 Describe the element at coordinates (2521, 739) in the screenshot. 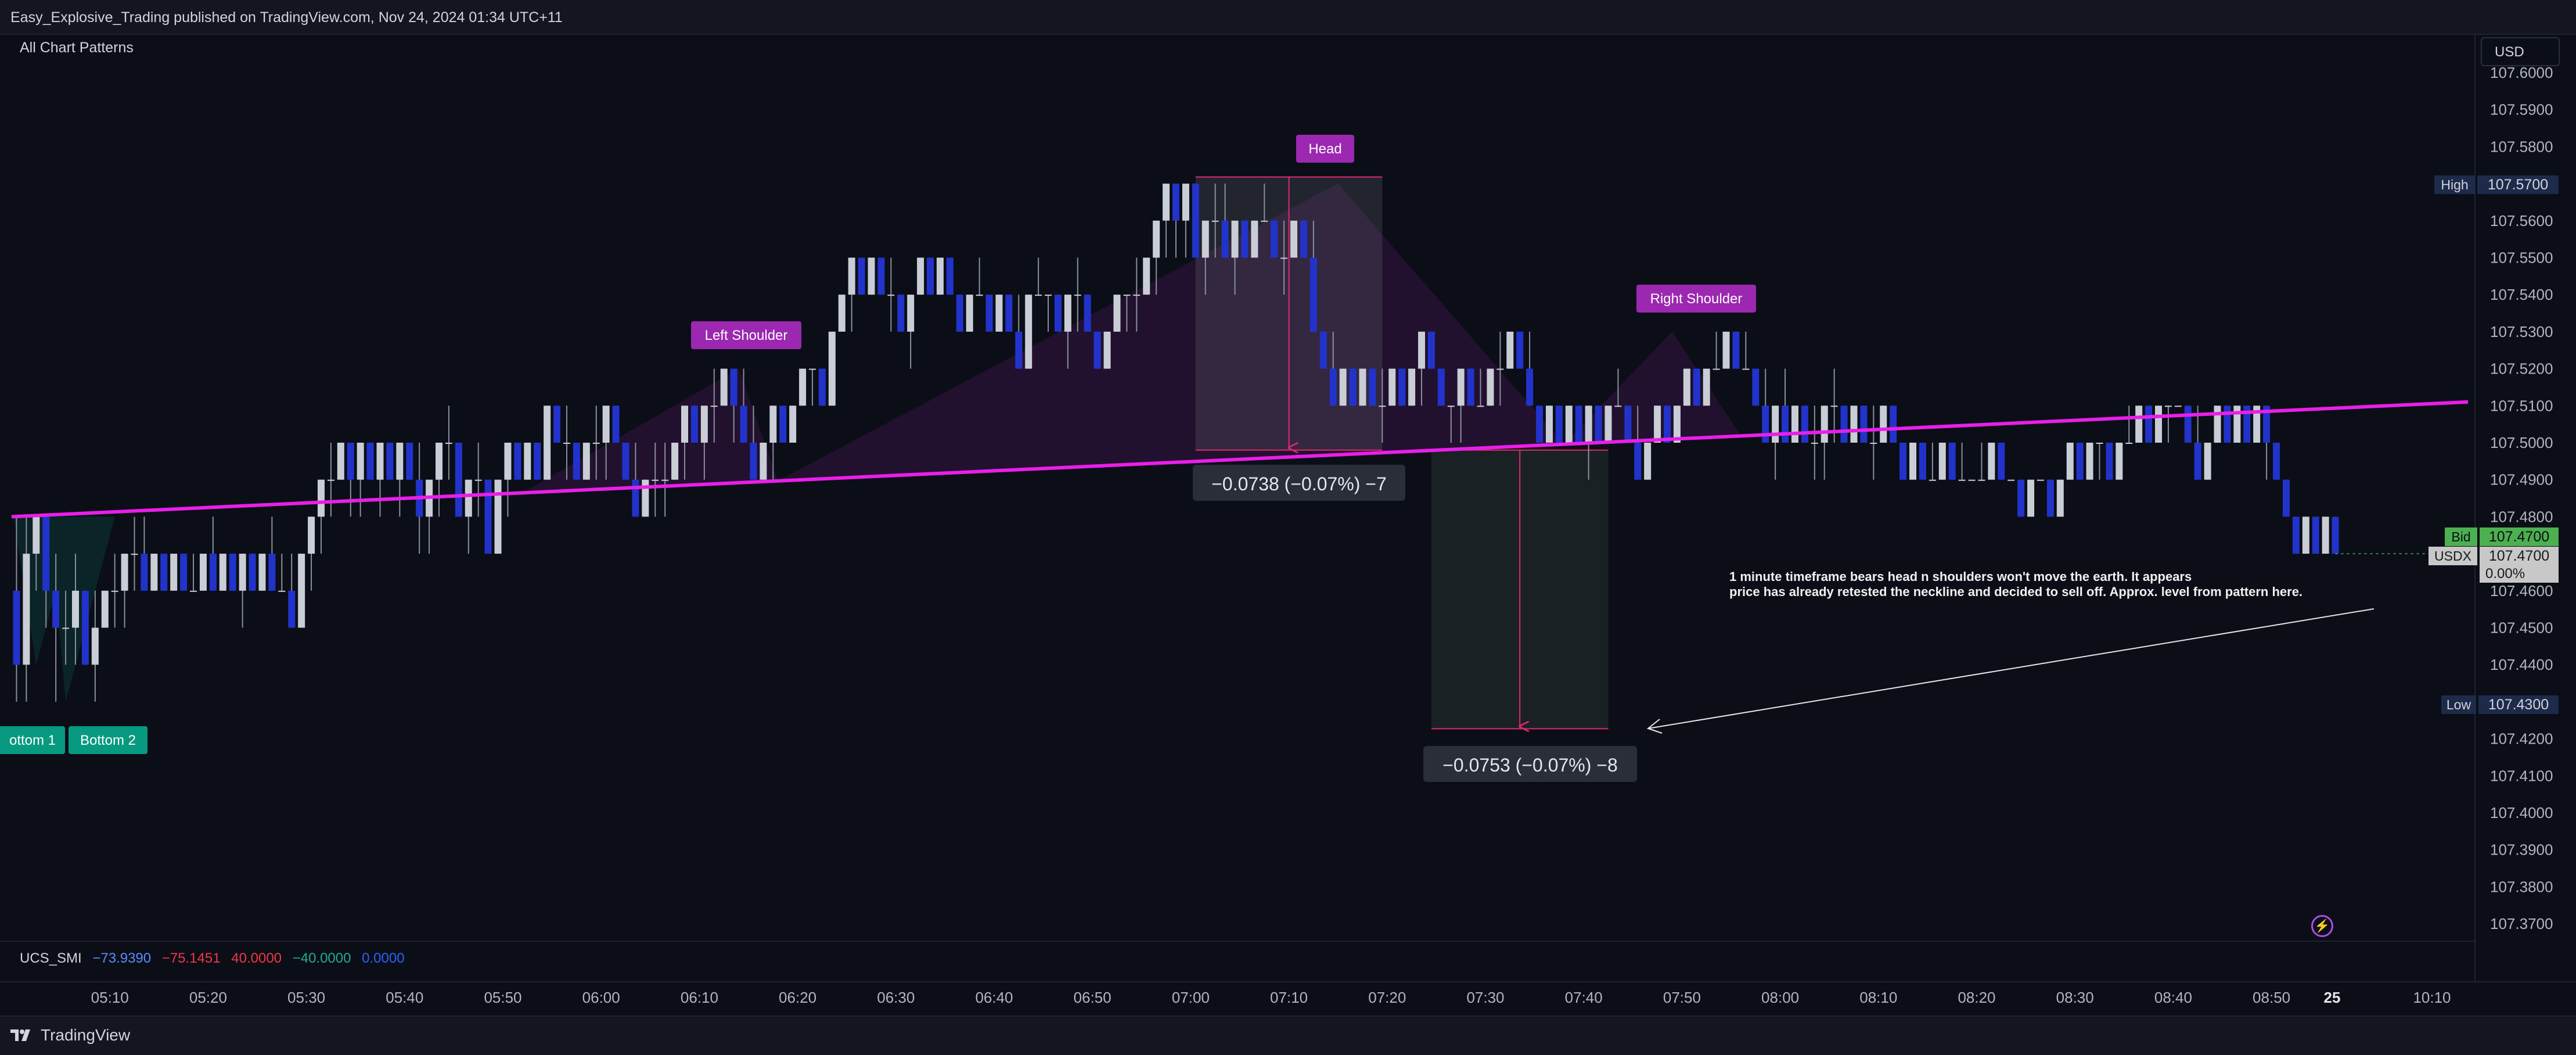

I see `price-tick-18: 107.4200` at that location.